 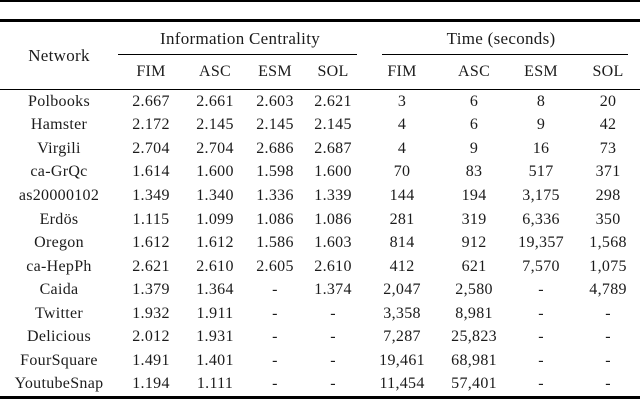 What do you see at coordinates (275, 195) in the screenshot?
I see `value-cell: 1.336` at bounding box center [275, 195].